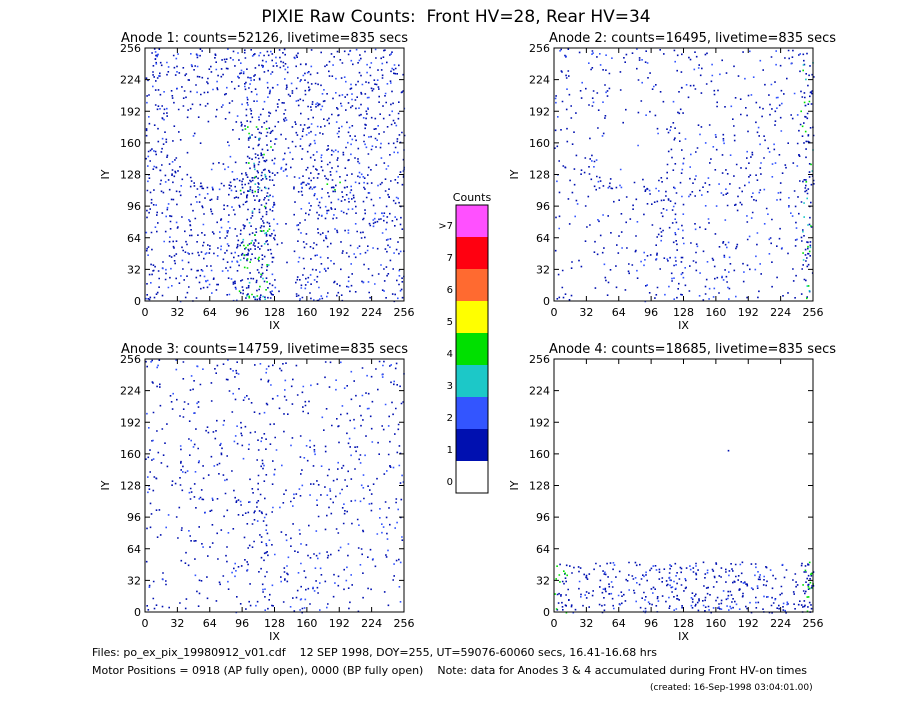 This screenshot has height=705, width=913. Describe the element at coordinates (450, 290) in the screenshot. I see `colorbar-label: 6` at that location.